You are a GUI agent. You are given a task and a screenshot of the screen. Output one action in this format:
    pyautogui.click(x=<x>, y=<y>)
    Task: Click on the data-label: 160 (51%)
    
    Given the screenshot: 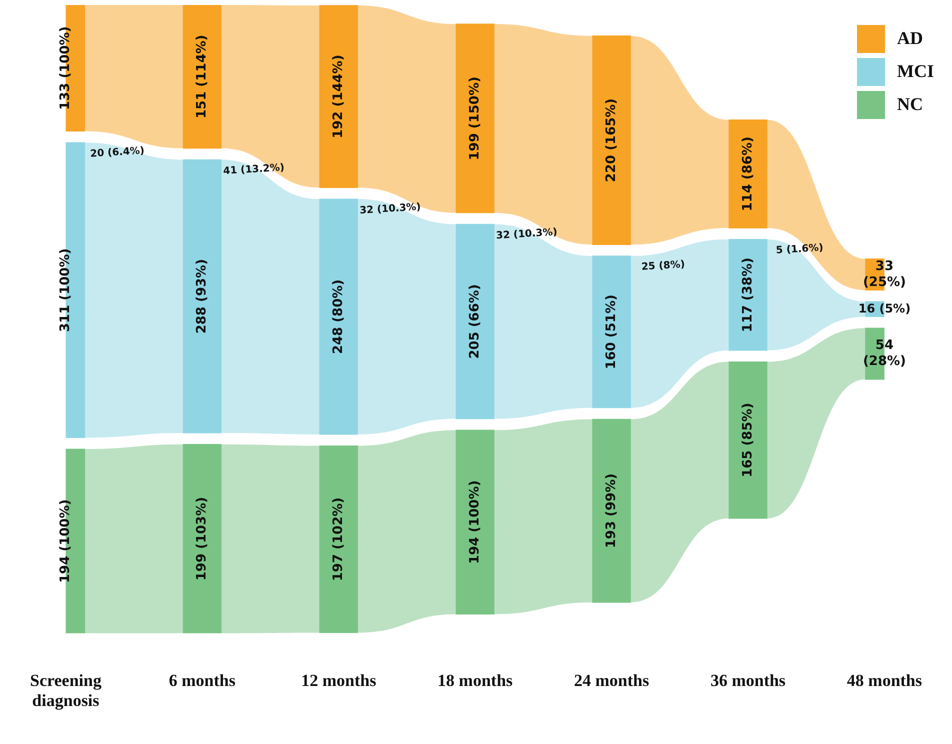 What is the action you would take?
    pyautogui.click(x=611, y=332)
    